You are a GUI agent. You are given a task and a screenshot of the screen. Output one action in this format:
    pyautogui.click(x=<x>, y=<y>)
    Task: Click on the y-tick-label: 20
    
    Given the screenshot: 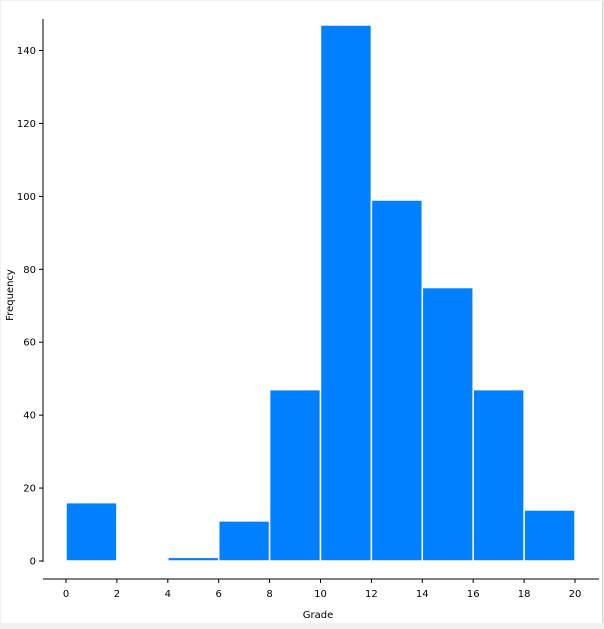 What is the action you would take?
    pyautogui.click(x=29, y=489)
    